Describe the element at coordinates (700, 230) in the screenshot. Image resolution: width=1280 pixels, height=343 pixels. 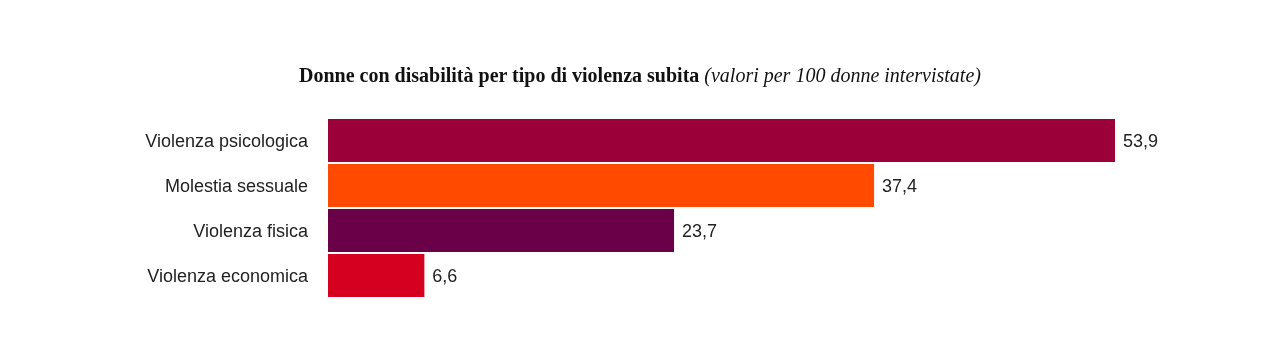
I see `data-label: 23,7` at that location.